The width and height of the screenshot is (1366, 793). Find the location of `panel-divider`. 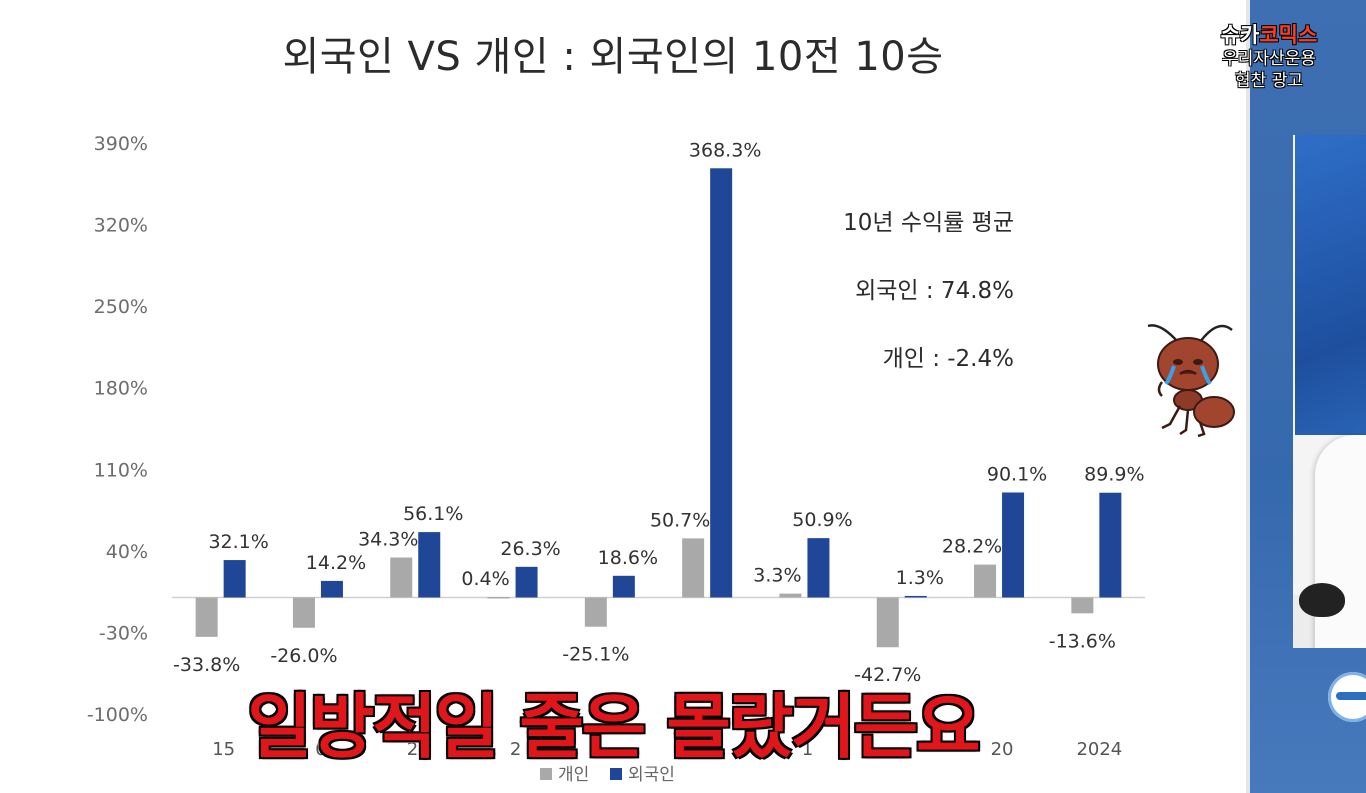

panel-divider is located at coordinates (1248, 396).